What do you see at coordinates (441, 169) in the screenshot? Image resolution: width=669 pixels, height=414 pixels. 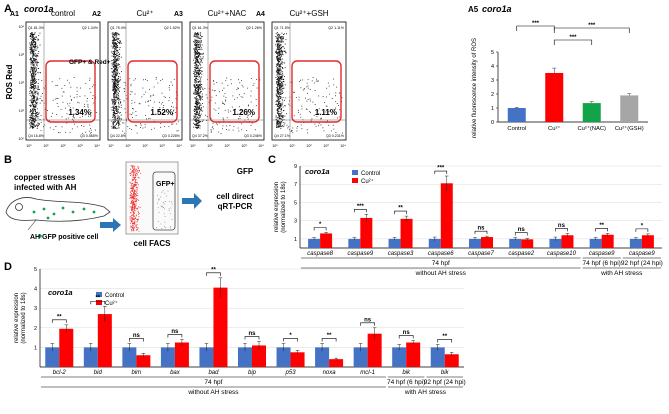 I see `sig-label: ***` at bounding box center [441, 169].